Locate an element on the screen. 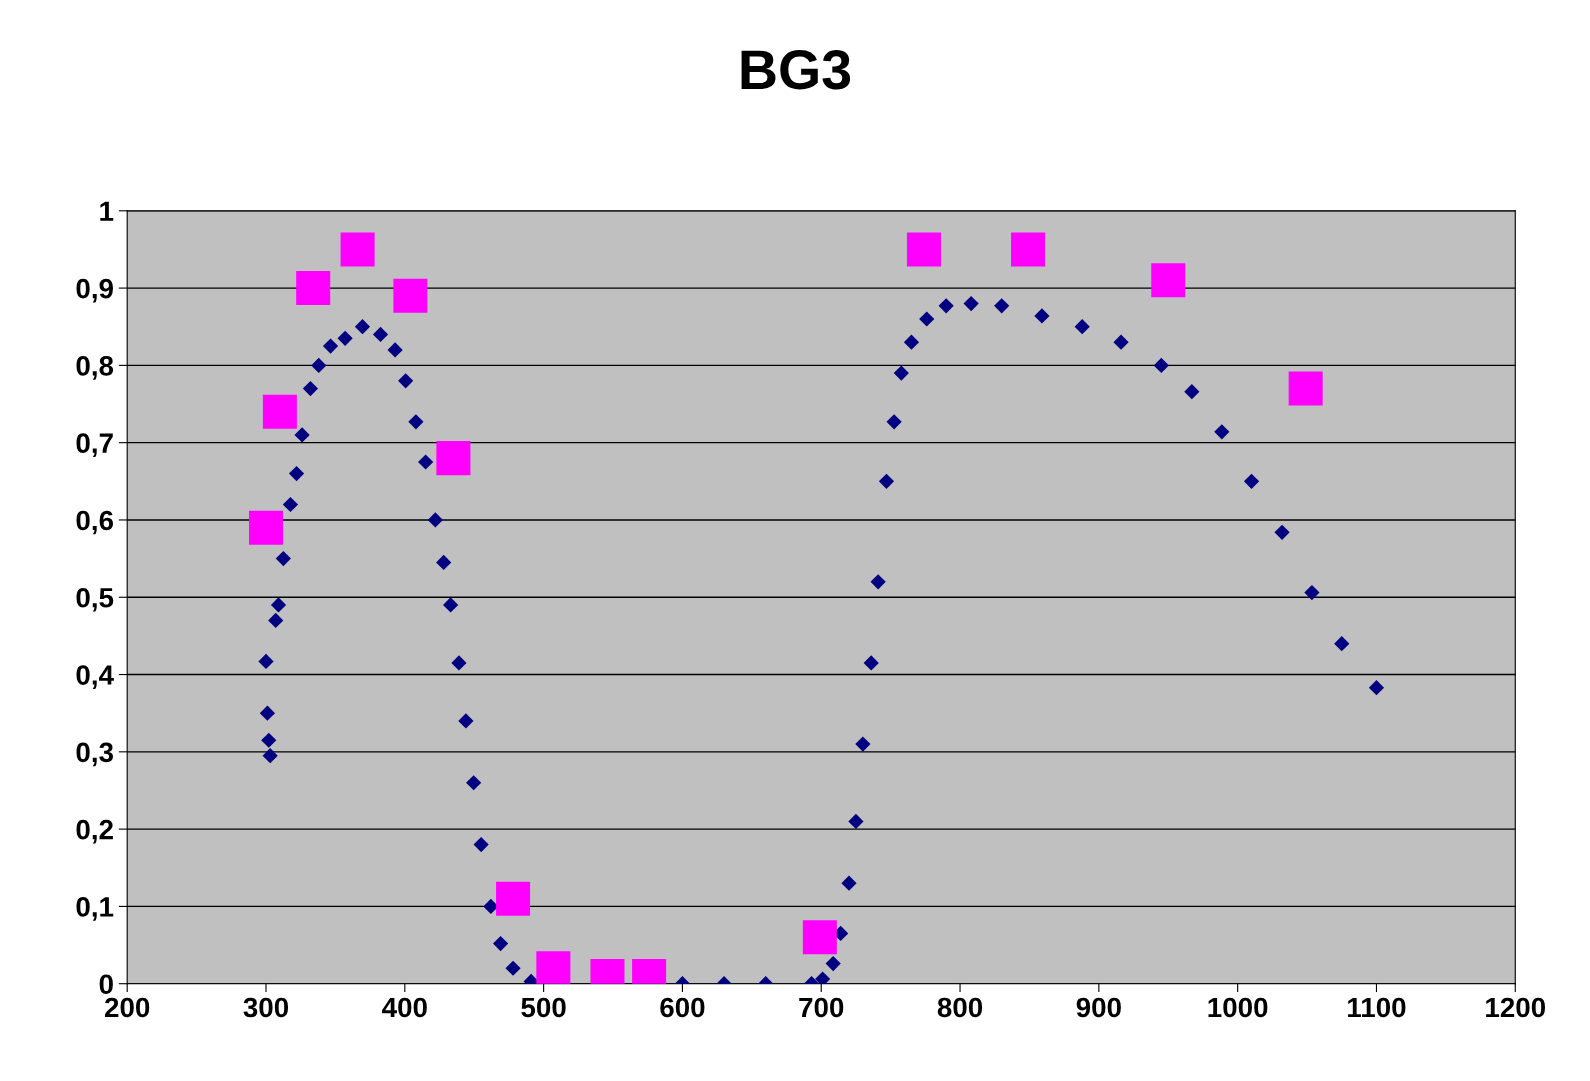 Image resolution: width=1590 pixels, height=1081 pixels. x-tick-label: 400 is located at coordinates (404, 1007).